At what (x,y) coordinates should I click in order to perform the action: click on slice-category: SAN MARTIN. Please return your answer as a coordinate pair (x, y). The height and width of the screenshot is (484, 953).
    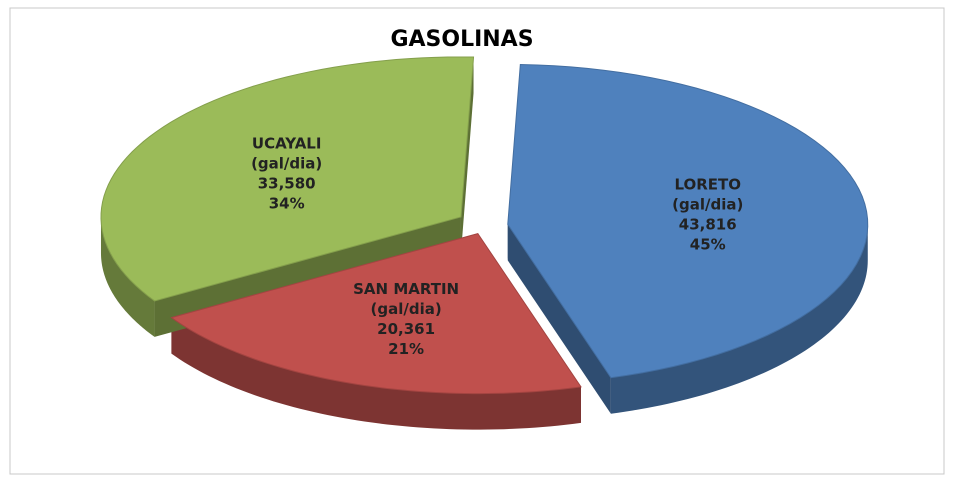
    Looking at the image, I should click on (406, 289).